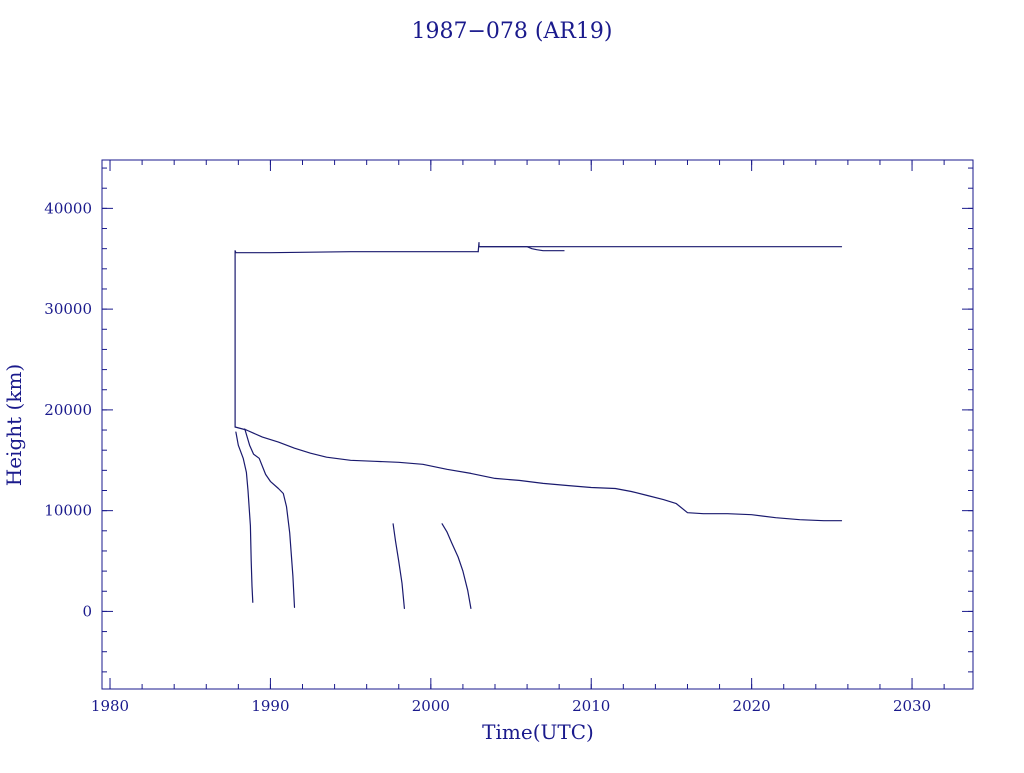 Image resolution: width=1024 pixels, height=773 pixels. What do you see at coordinates (270, 706) in the screenshot?
I see `x-tick-label: 1990` at bounding box center [270, 706].